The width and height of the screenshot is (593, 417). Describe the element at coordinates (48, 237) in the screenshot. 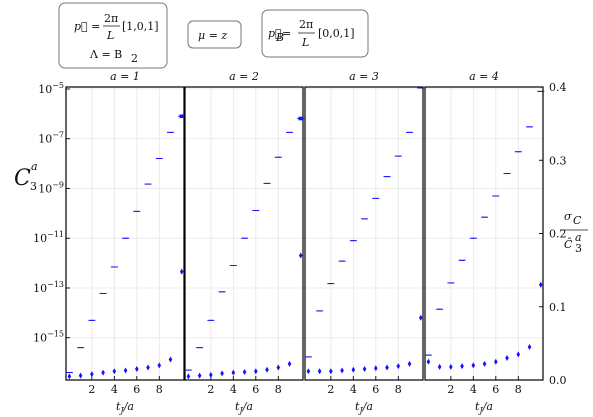

I see `y-tick-label-left: 10⁻¹¹` at that location.